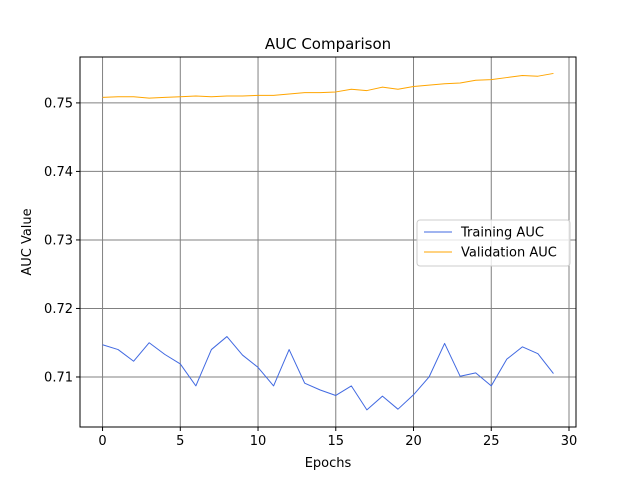 This screenshot has width=640, height=480. I want to click on x-tick-label: 25, so click(491, 441).